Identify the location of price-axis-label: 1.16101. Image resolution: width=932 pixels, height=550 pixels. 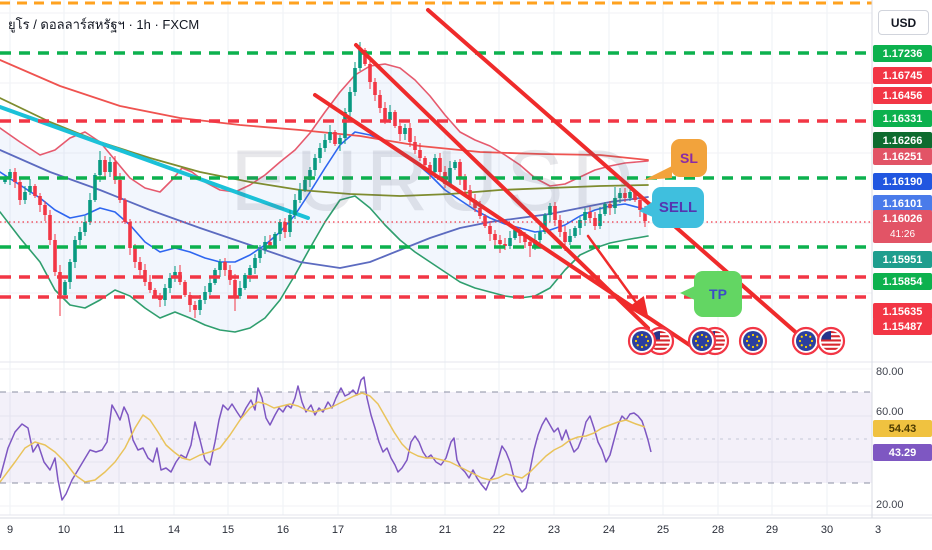
(902, 203).